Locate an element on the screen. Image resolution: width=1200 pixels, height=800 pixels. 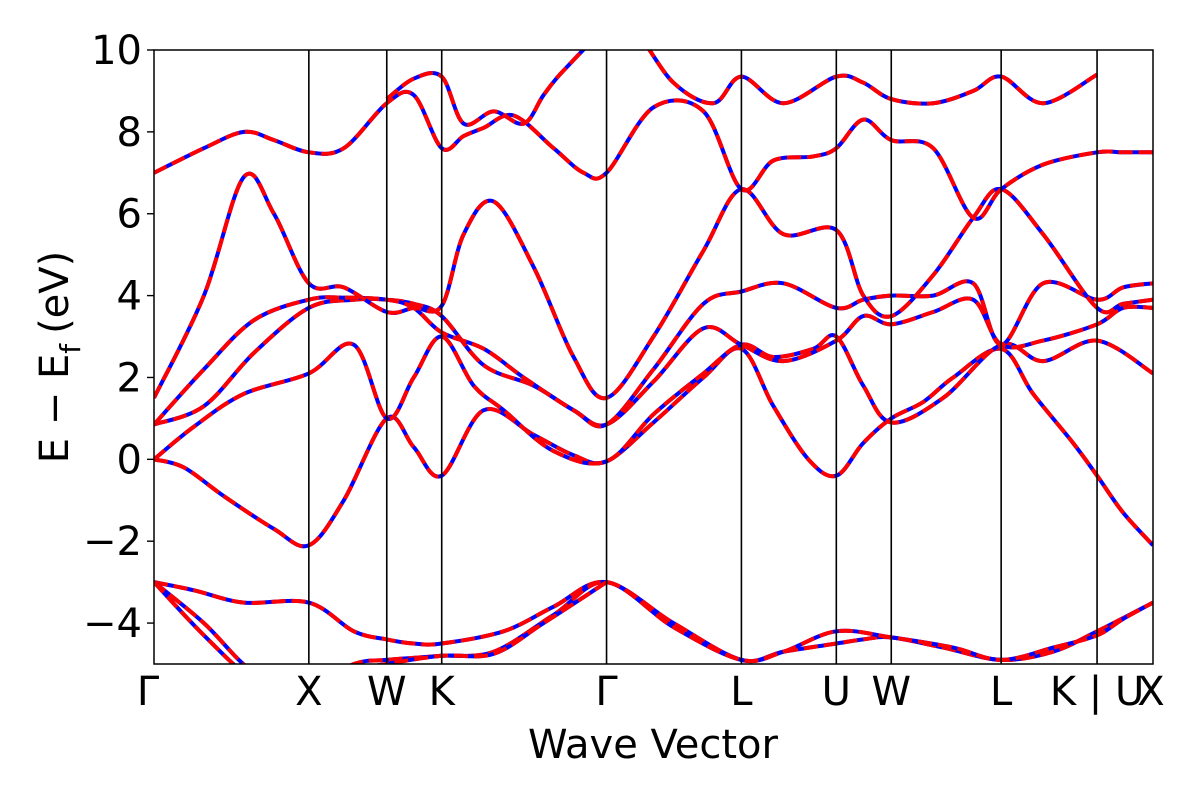
x-tick-label: K | U is located at coordinates (1097, 692).